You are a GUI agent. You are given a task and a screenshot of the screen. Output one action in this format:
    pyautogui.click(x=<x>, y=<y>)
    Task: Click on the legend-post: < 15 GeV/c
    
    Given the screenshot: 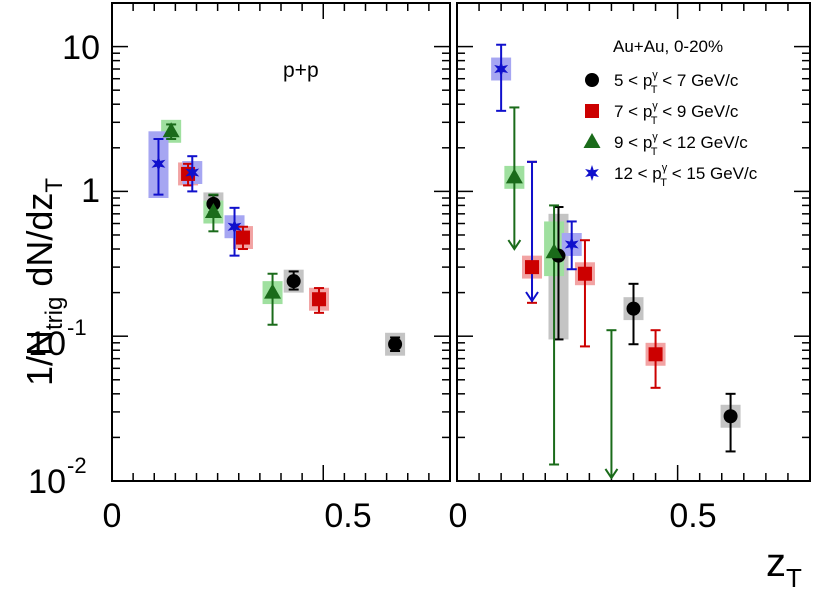 What is the action you would take?
    pyautogui.click(x=712, y=173)
    